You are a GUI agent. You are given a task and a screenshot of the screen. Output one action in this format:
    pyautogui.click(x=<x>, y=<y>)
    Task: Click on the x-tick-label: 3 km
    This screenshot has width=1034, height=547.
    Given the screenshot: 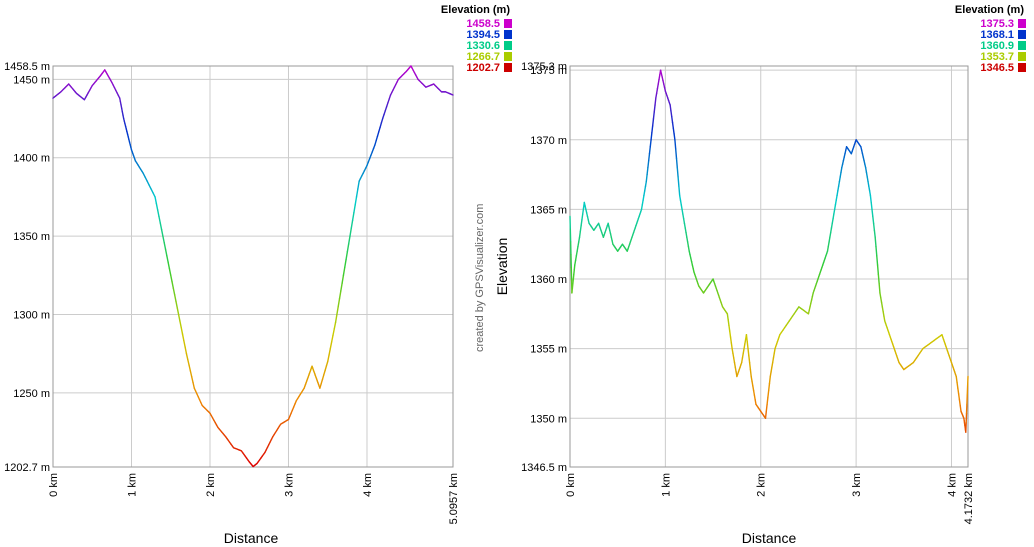 What is the action you would take?
    pyautogui.click(x=857, y=485)
    